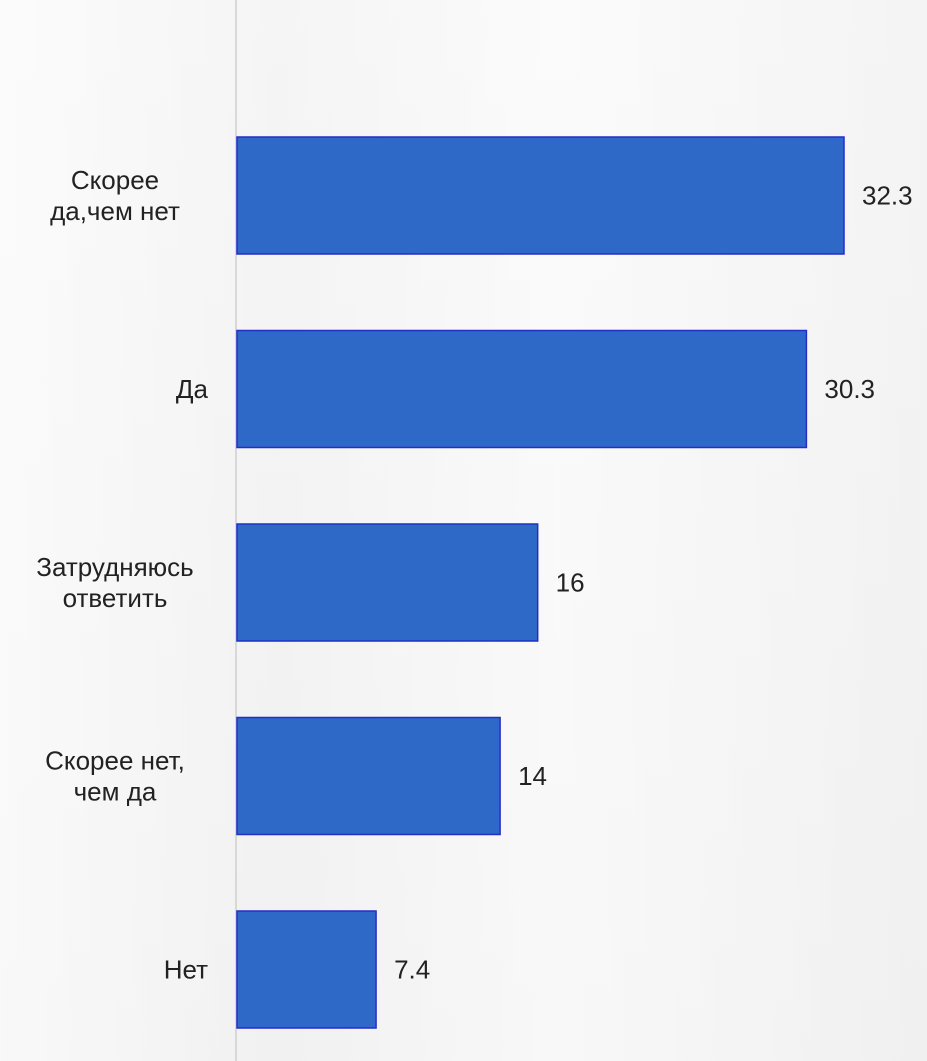 This screenshot has height=1061, width=927. I want to click on category-label-4-line-0: Нет, so click(186, 970).